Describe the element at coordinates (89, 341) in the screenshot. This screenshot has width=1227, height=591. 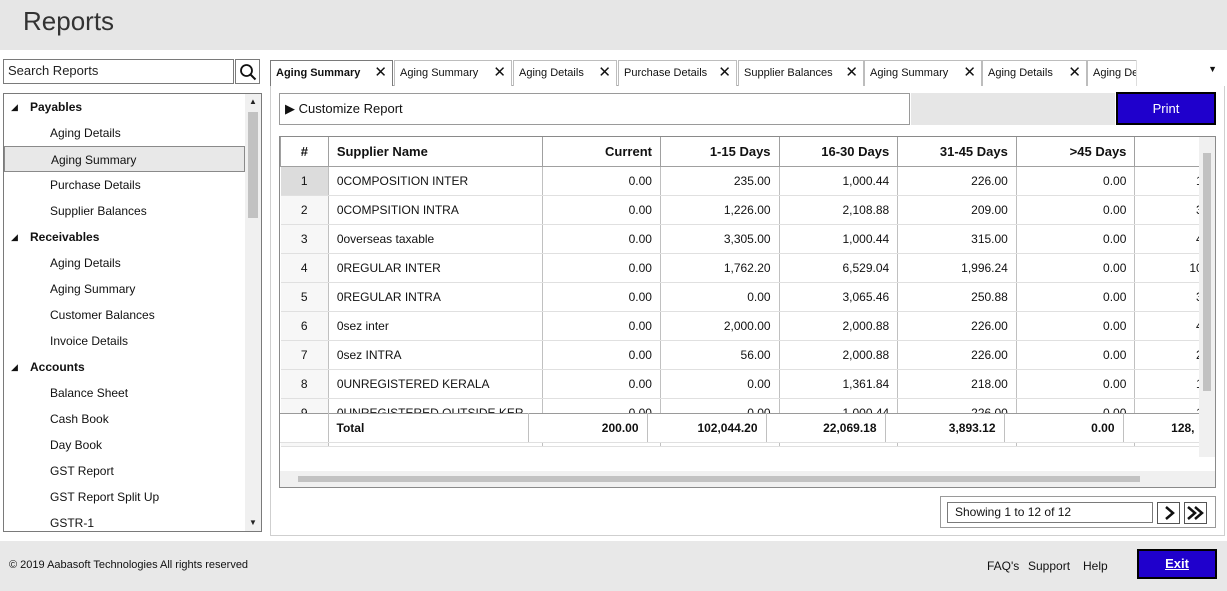
I see `tree-item-invoice-details: Invoice Details` at that location.